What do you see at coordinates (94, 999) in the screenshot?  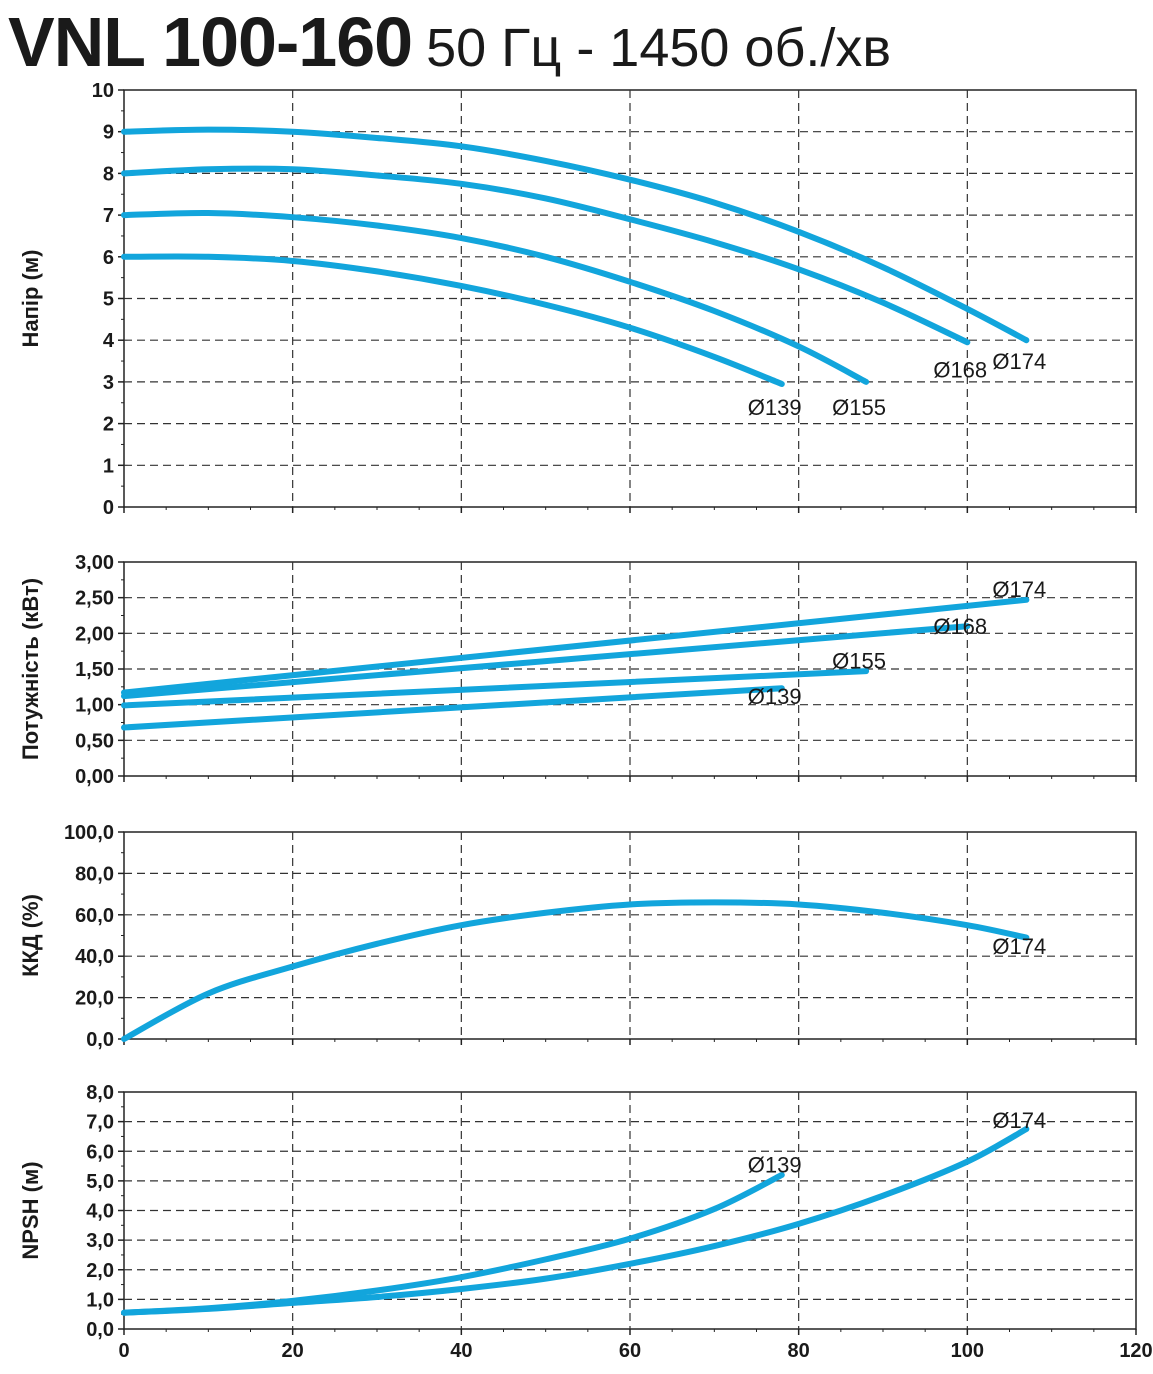 I see `y-tick-label: 20,0` at bounding box center [94, 999].